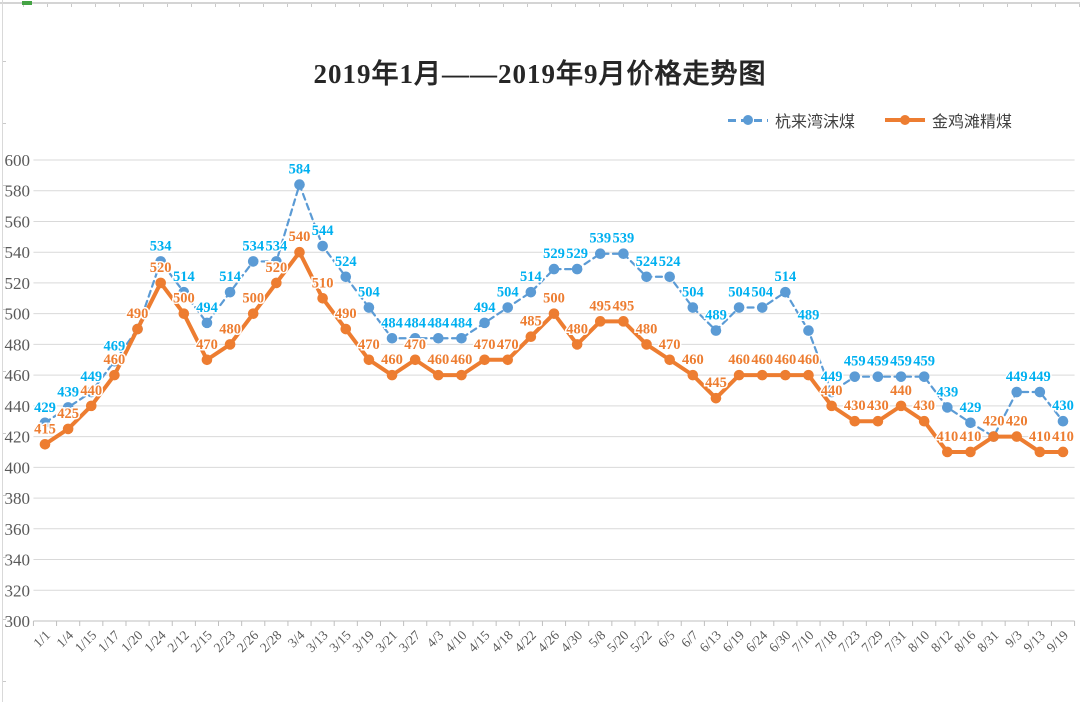 The width and height of the screenshot is (1080, 702). I want to click on y-axis-tick-label: 420, so click(18, 437).